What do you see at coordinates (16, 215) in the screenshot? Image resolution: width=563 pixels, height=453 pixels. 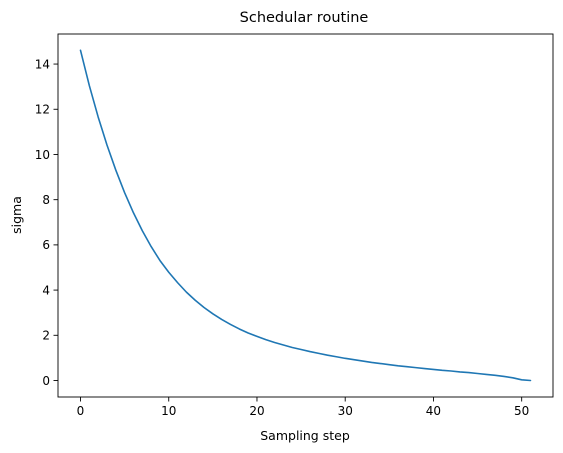 I see `y-axis-label: sigma` at bounding box center [16, 215].